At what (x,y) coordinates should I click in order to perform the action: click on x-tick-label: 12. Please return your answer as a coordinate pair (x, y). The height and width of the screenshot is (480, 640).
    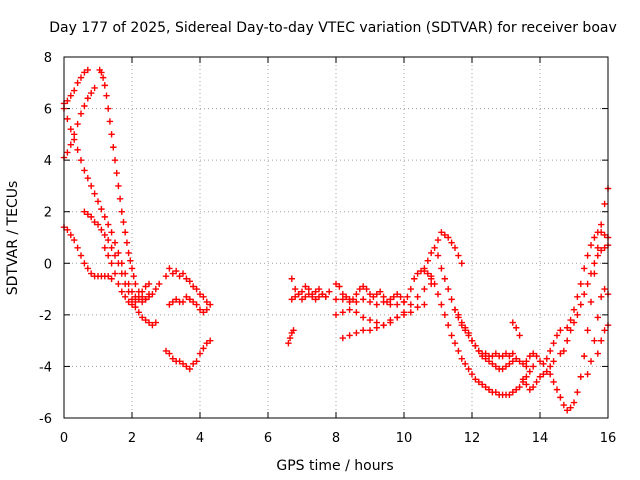
    Looking at the image, I should click on (472, 438).